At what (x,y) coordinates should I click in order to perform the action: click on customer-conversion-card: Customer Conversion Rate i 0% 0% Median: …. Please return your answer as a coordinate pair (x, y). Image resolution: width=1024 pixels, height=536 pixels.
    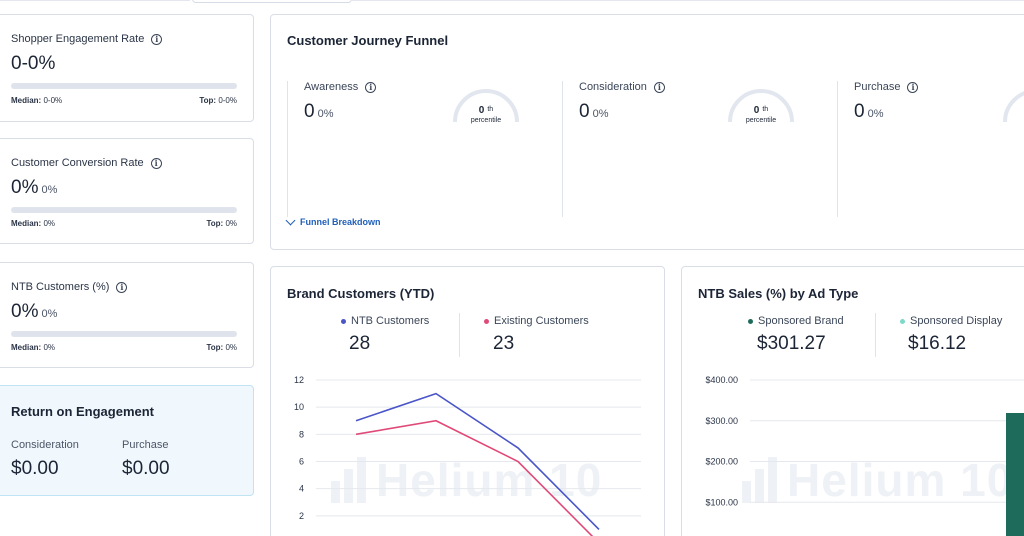
    Looking at the image, I should click on (127, 191).